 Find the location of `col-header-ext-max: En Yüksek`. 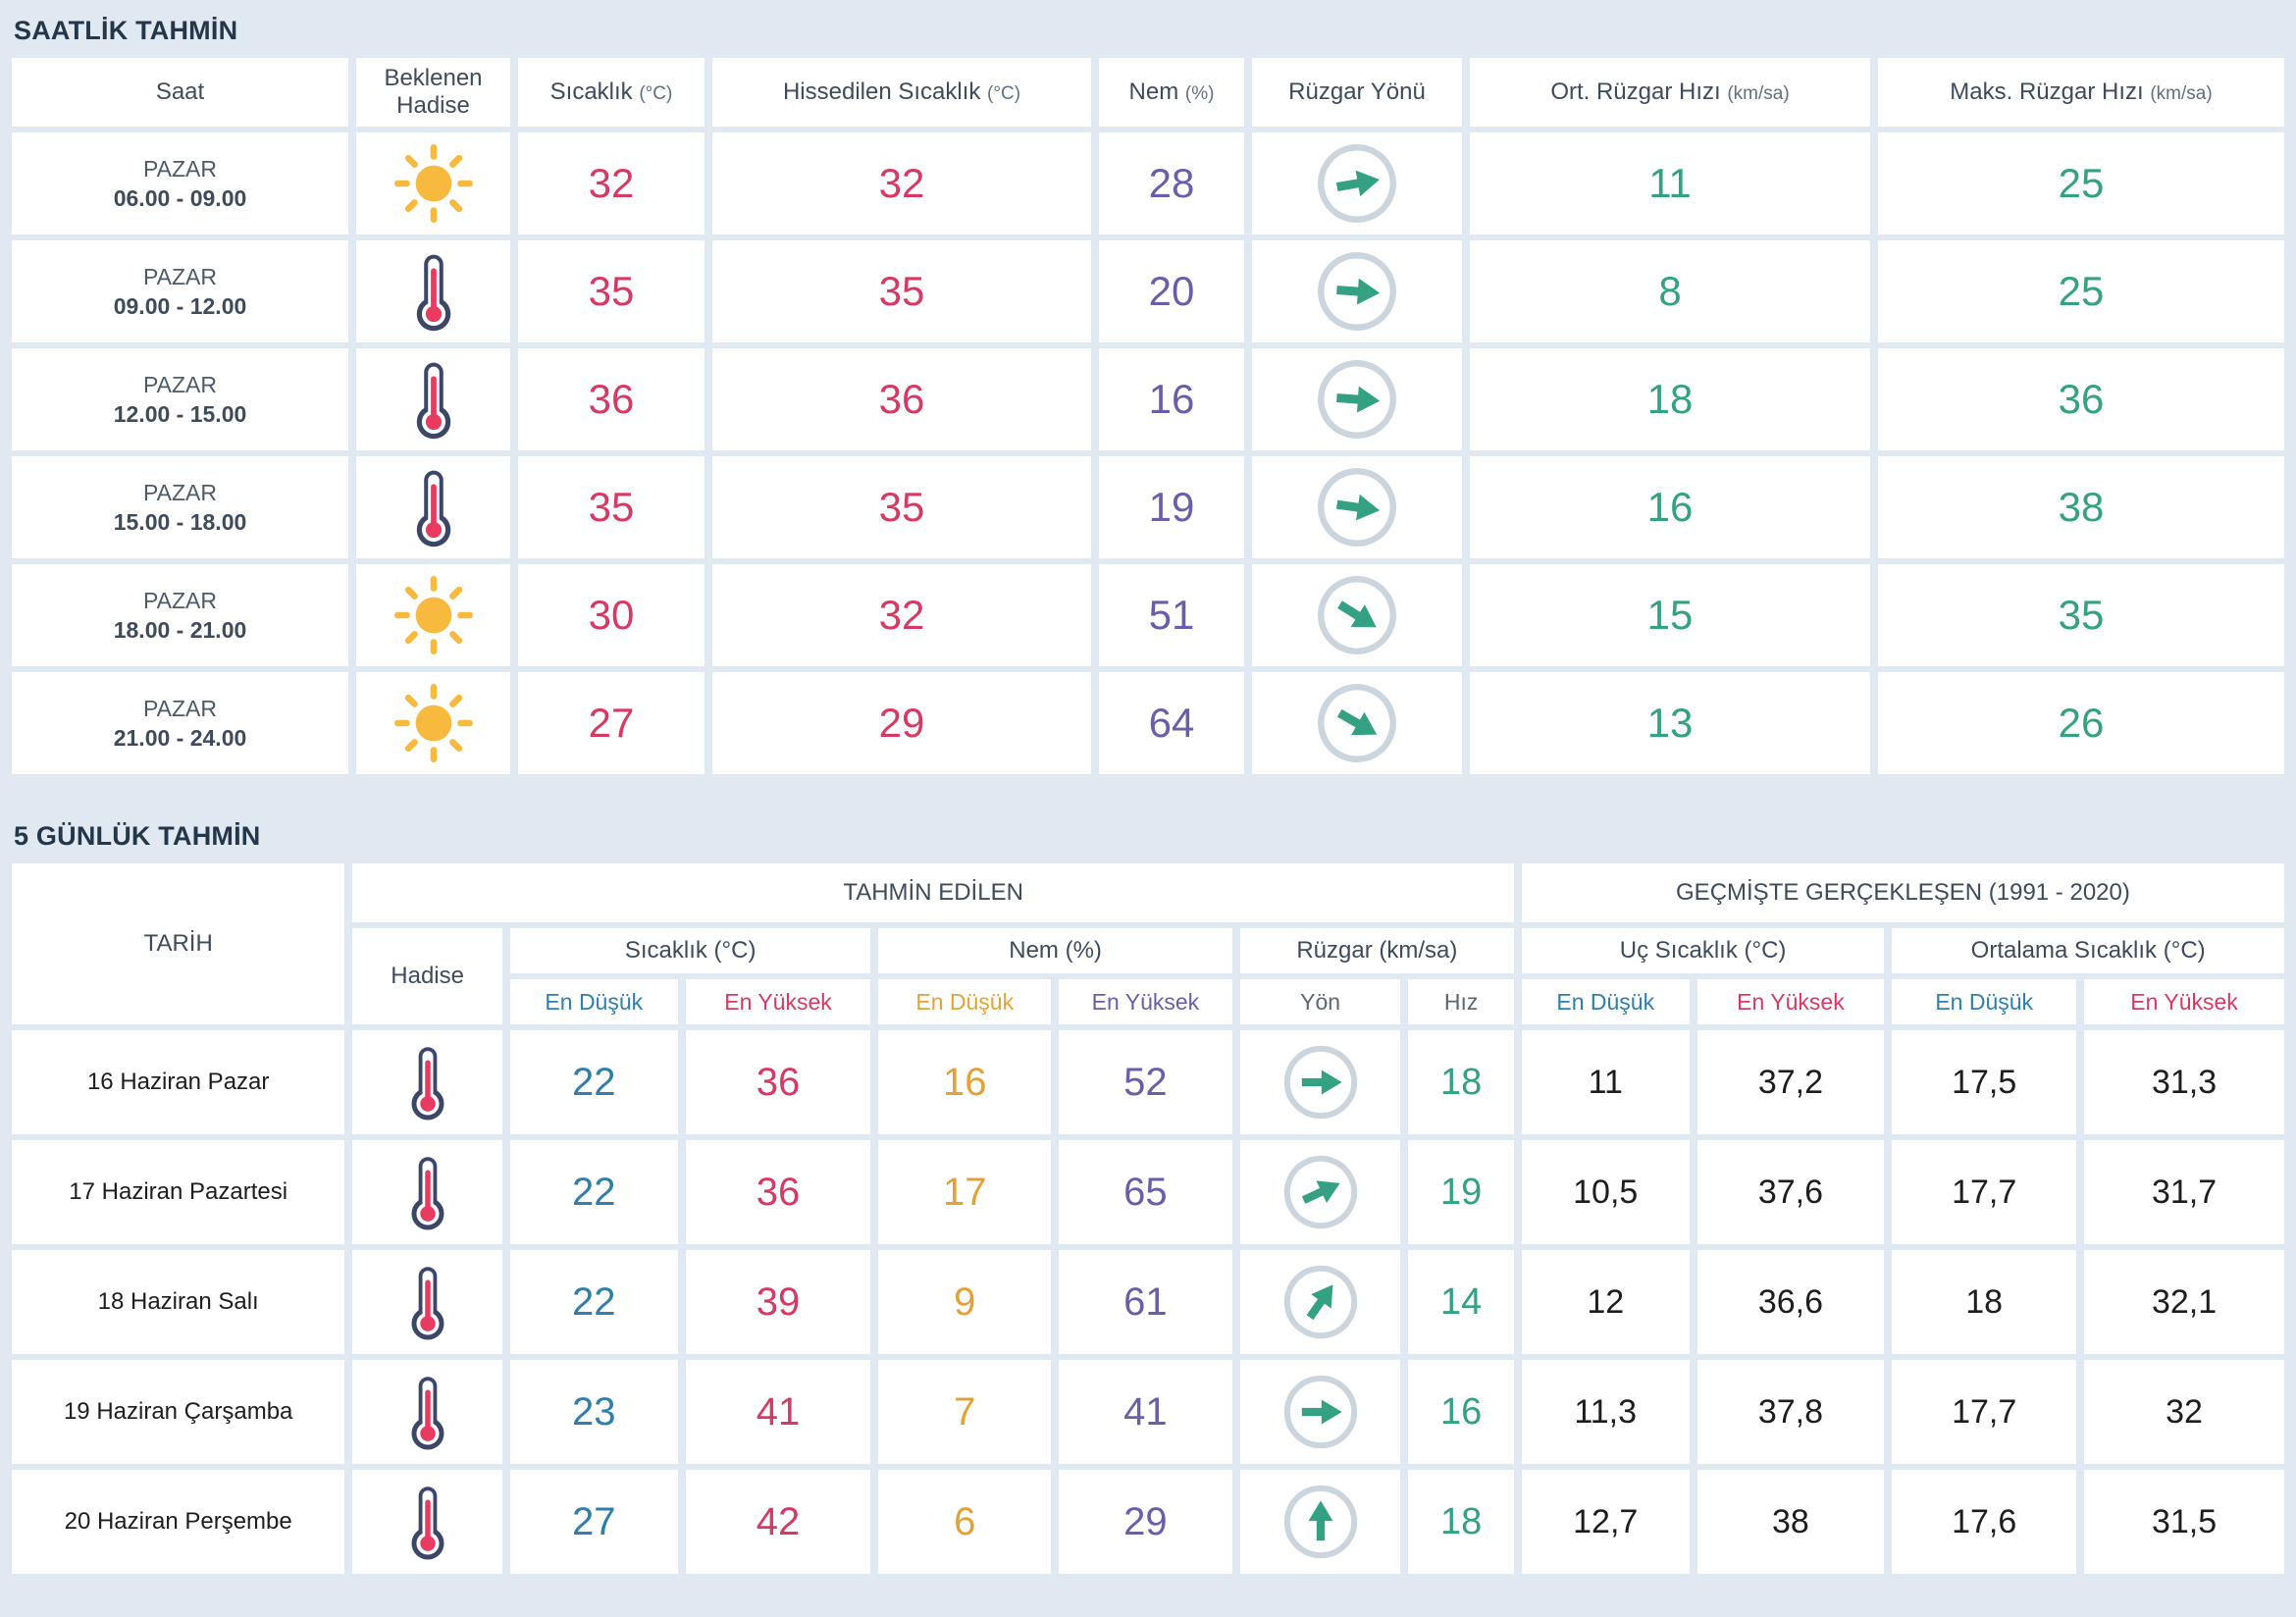

col-header-ext-max: En Yüksek is located at coordinates (1790, 1001).